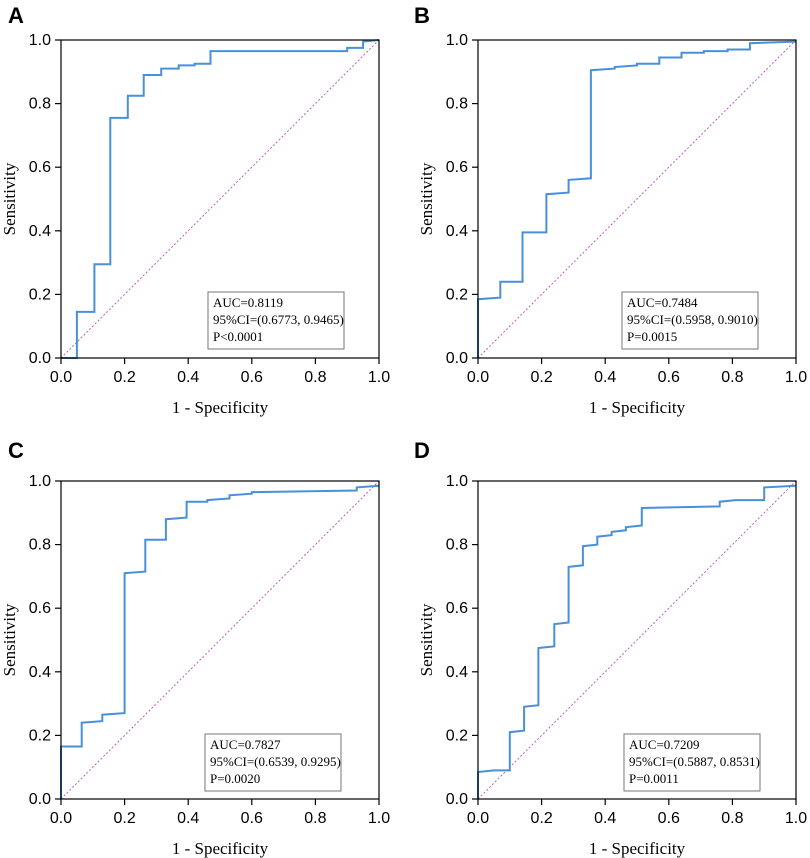 The image size is (810, 858). I want to click on panel-a-roc-curve, so click(220, 199).